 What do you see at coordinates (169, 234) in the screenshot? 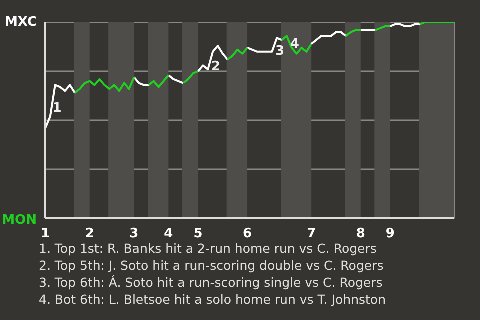
I see `x-tick-label: 4` at bounding box center [169, 234].